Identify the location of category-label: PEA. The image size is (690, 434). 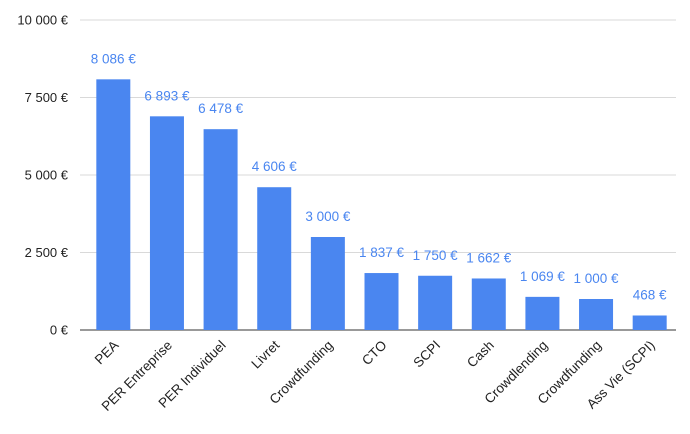
(107, 353).